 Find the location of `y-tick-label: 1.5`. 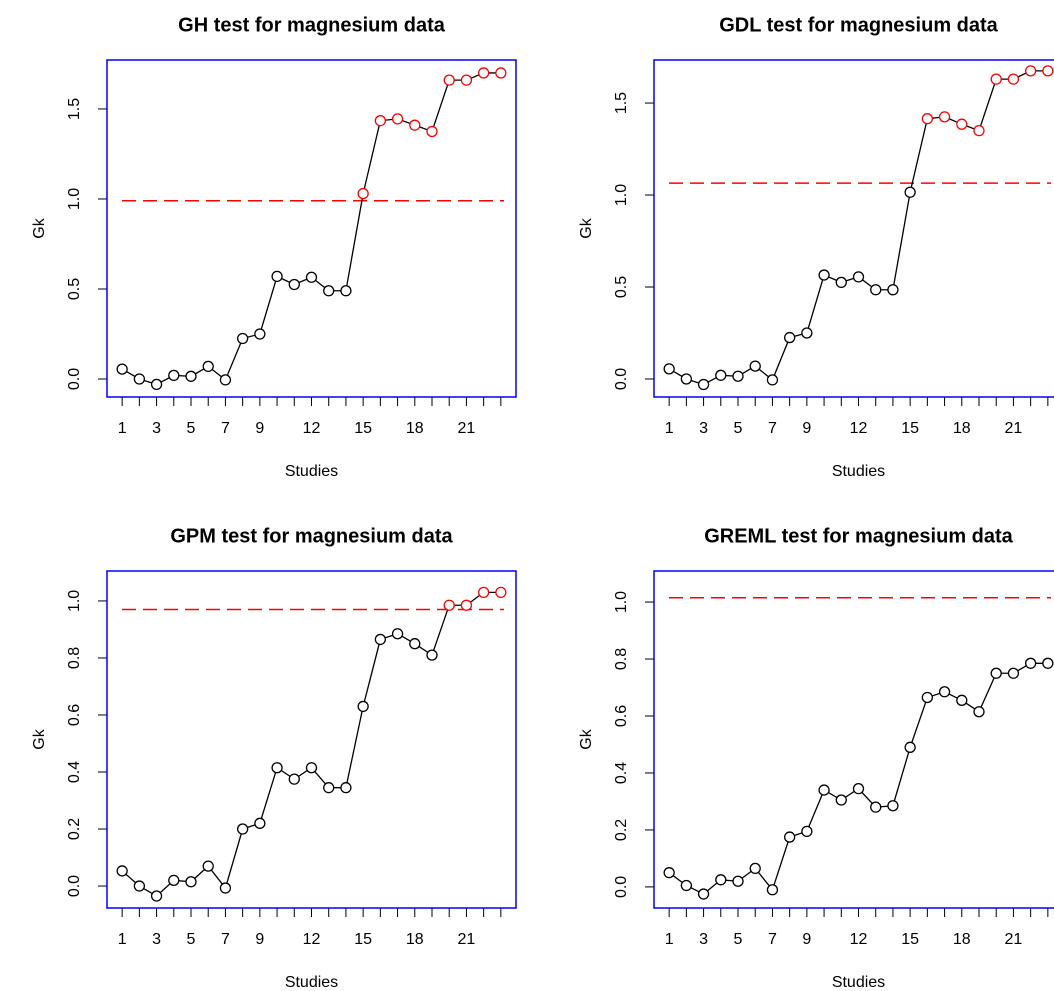

y-tick-label: 1.5 is located at coordinates (621, 103).